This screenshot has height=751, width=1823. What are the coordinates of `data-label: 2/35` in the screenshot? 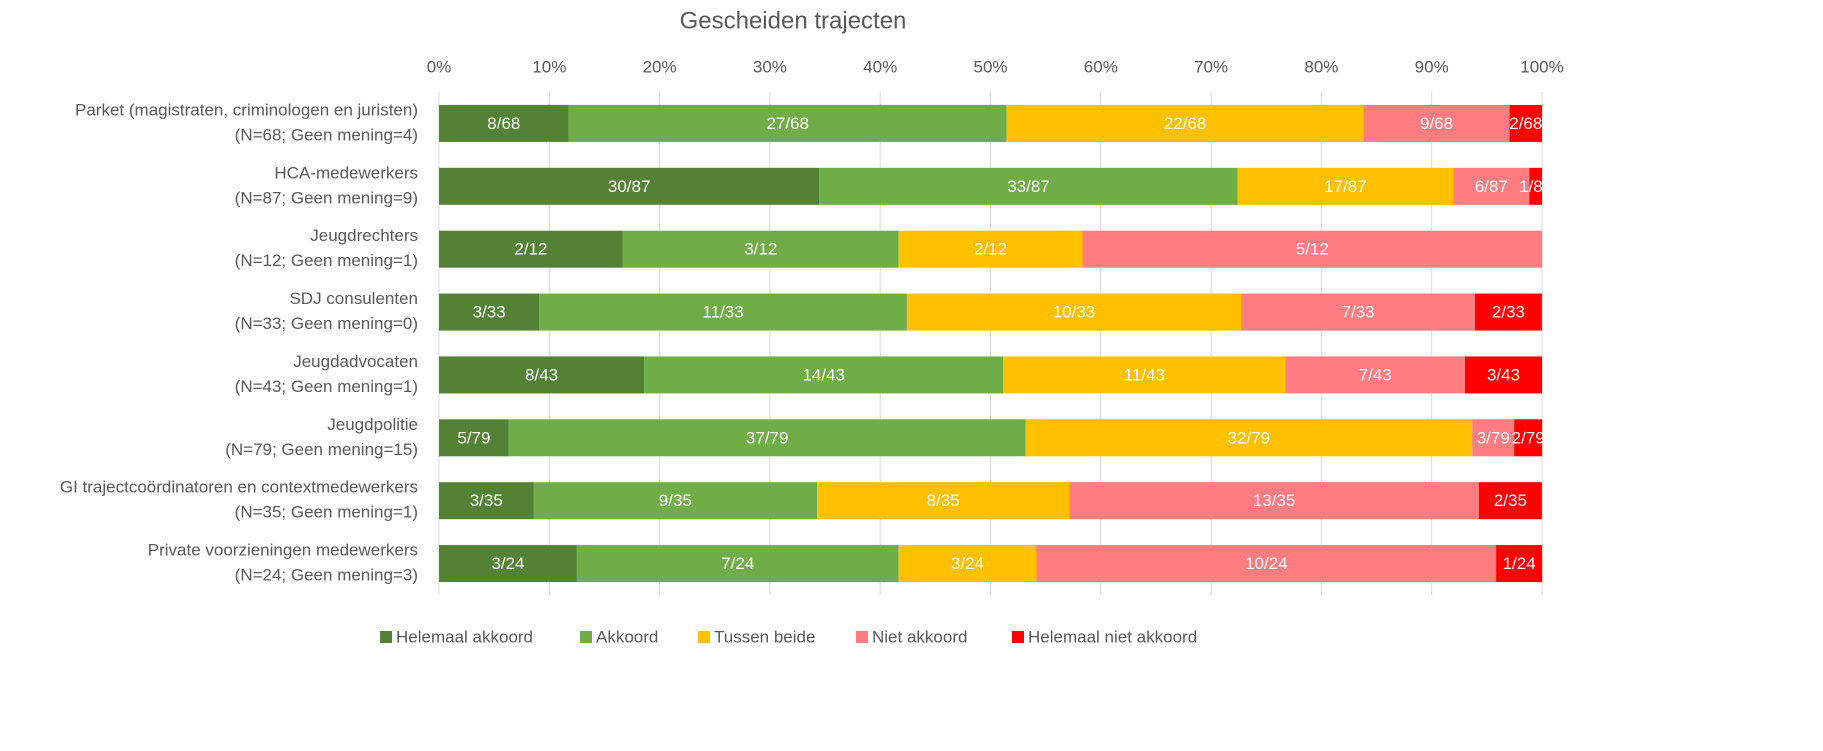 It's located at (1510, 500).